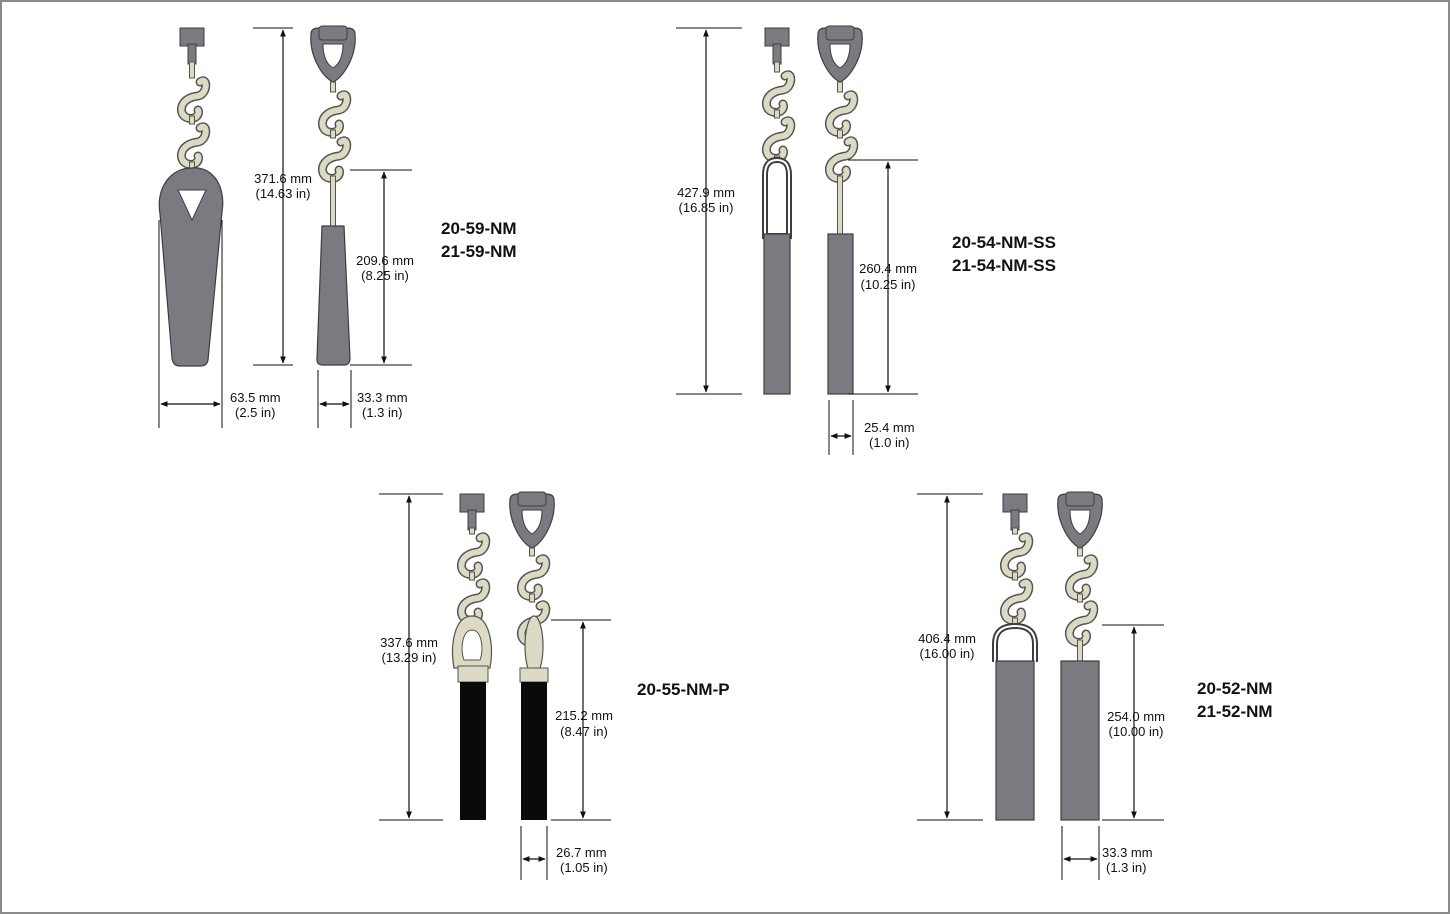 This screenshot has height=914, width=1450. I want to click on ring-clip-eye, so click(472, 645).